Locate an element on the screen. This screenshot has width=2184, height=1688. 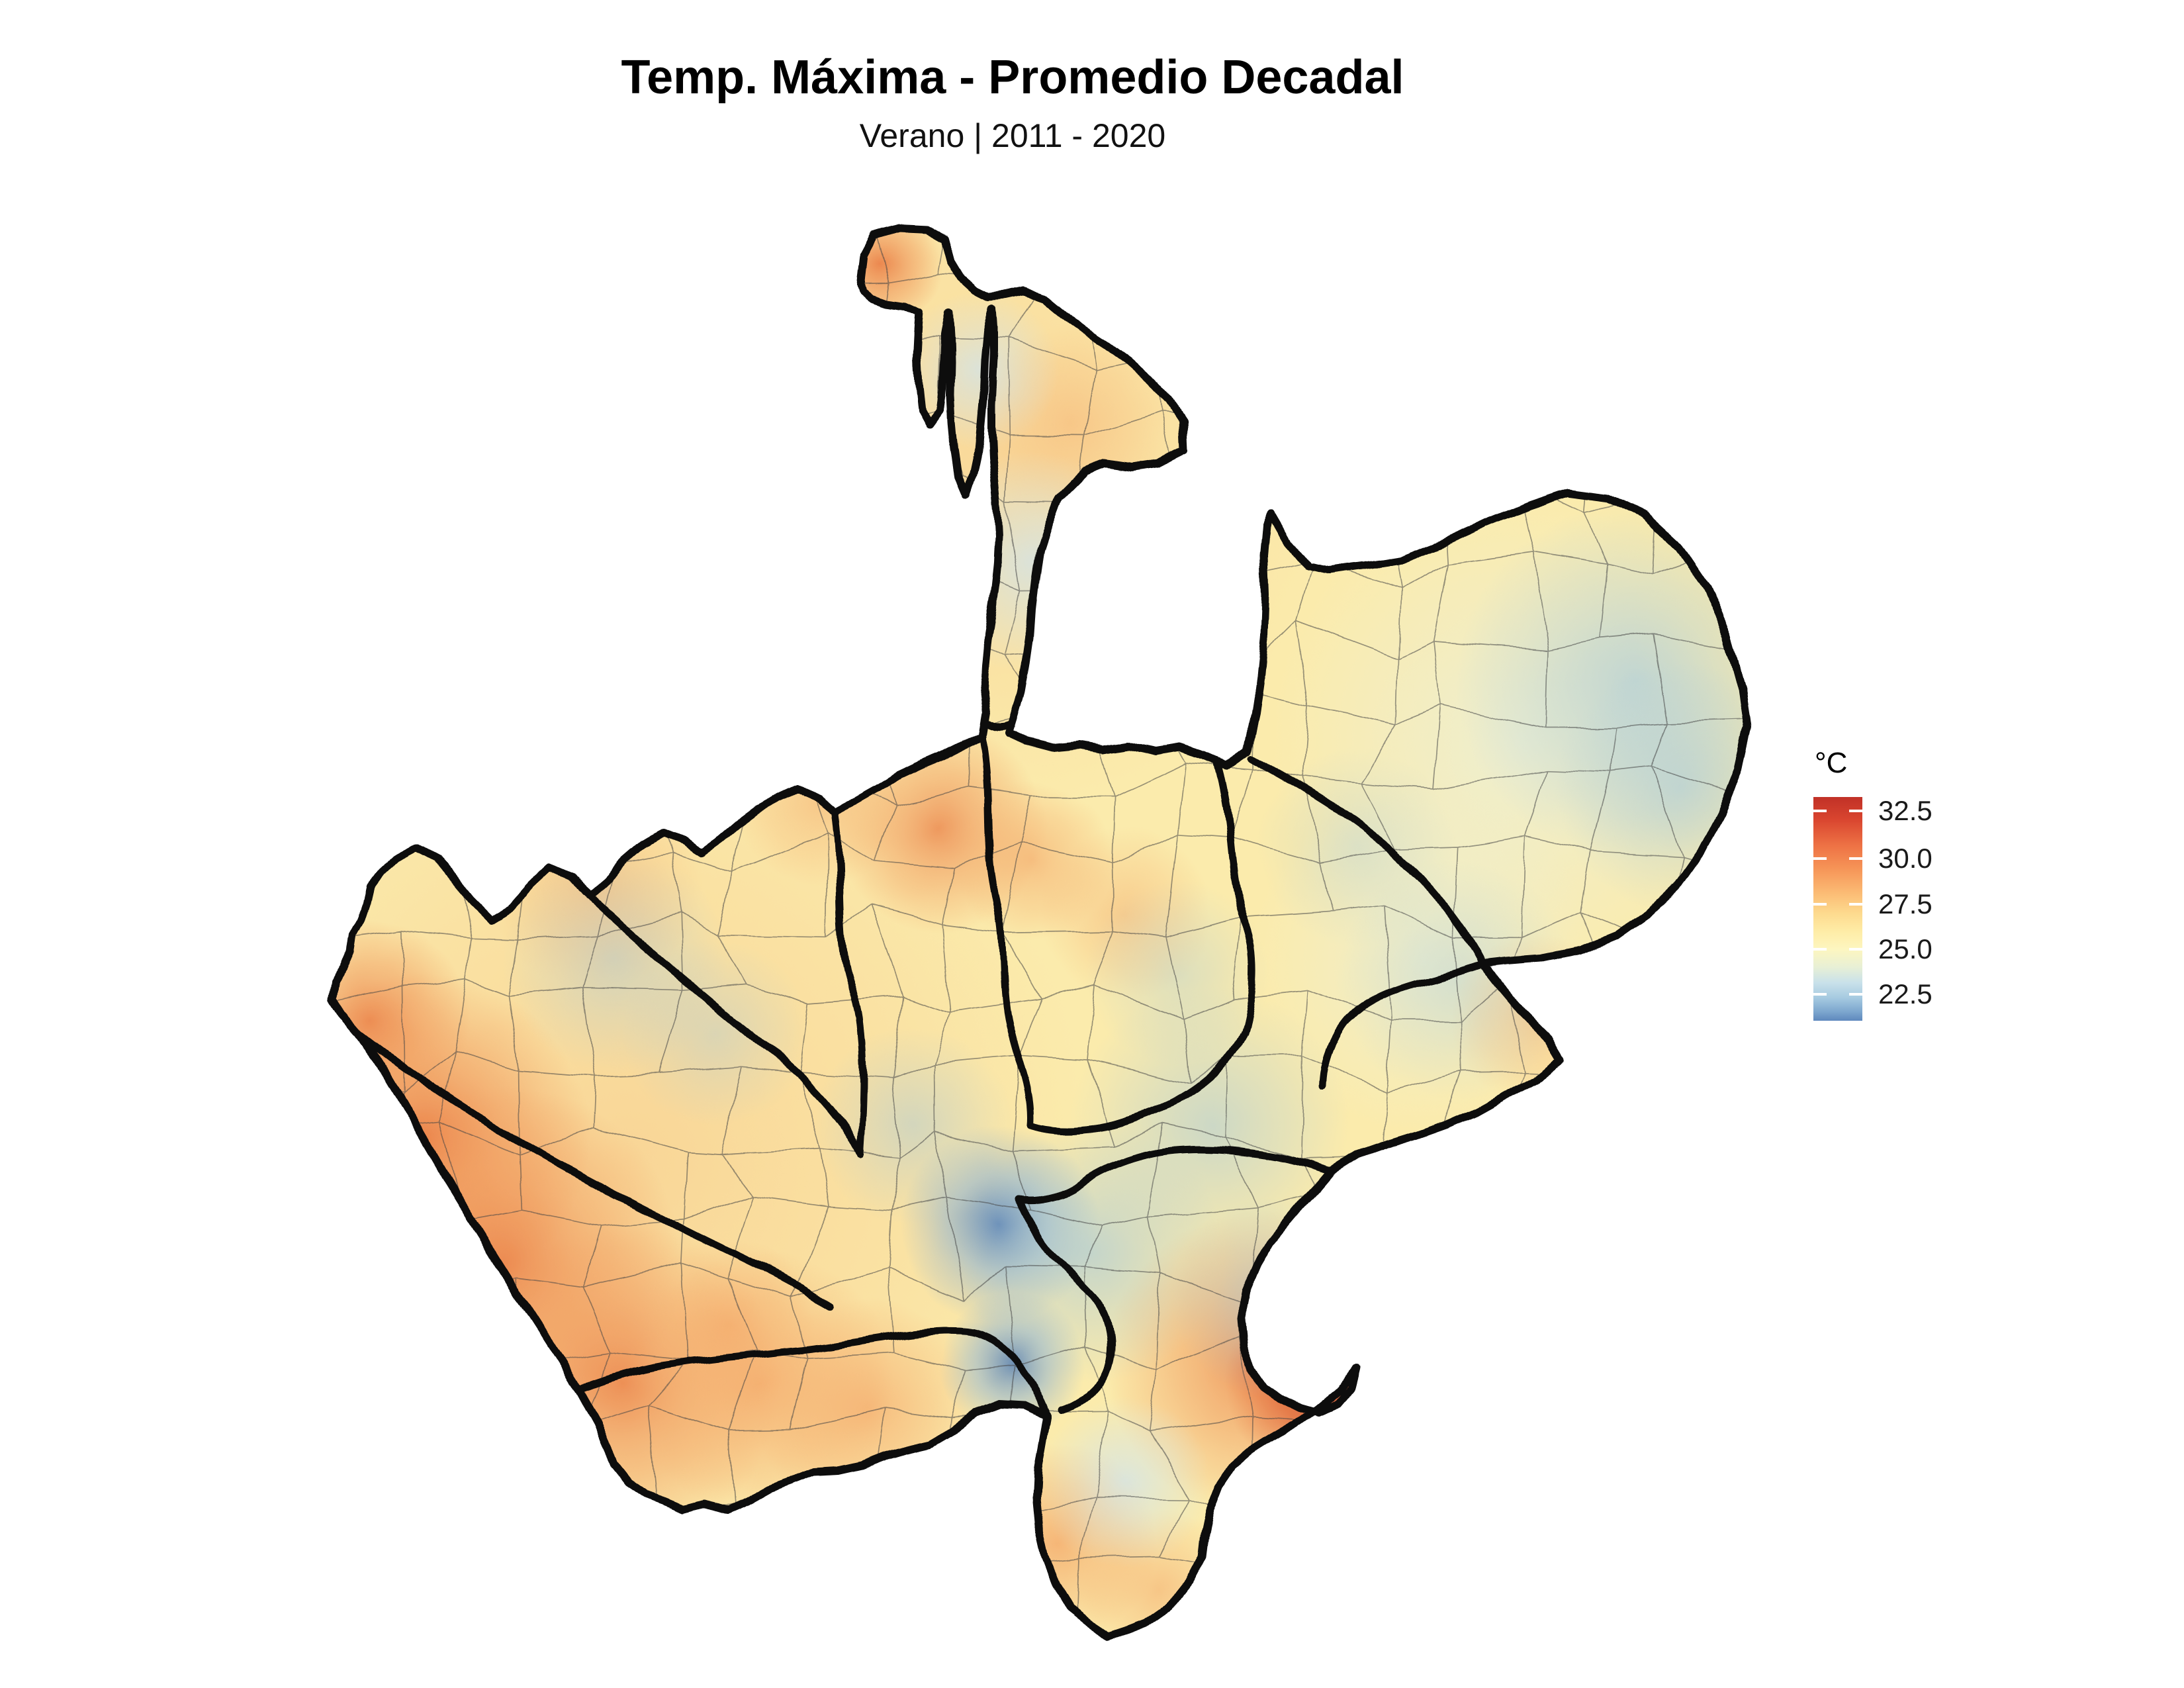
page-subtitle: Verano | 2011 - 2020 is located at coordinates (1012, 135).